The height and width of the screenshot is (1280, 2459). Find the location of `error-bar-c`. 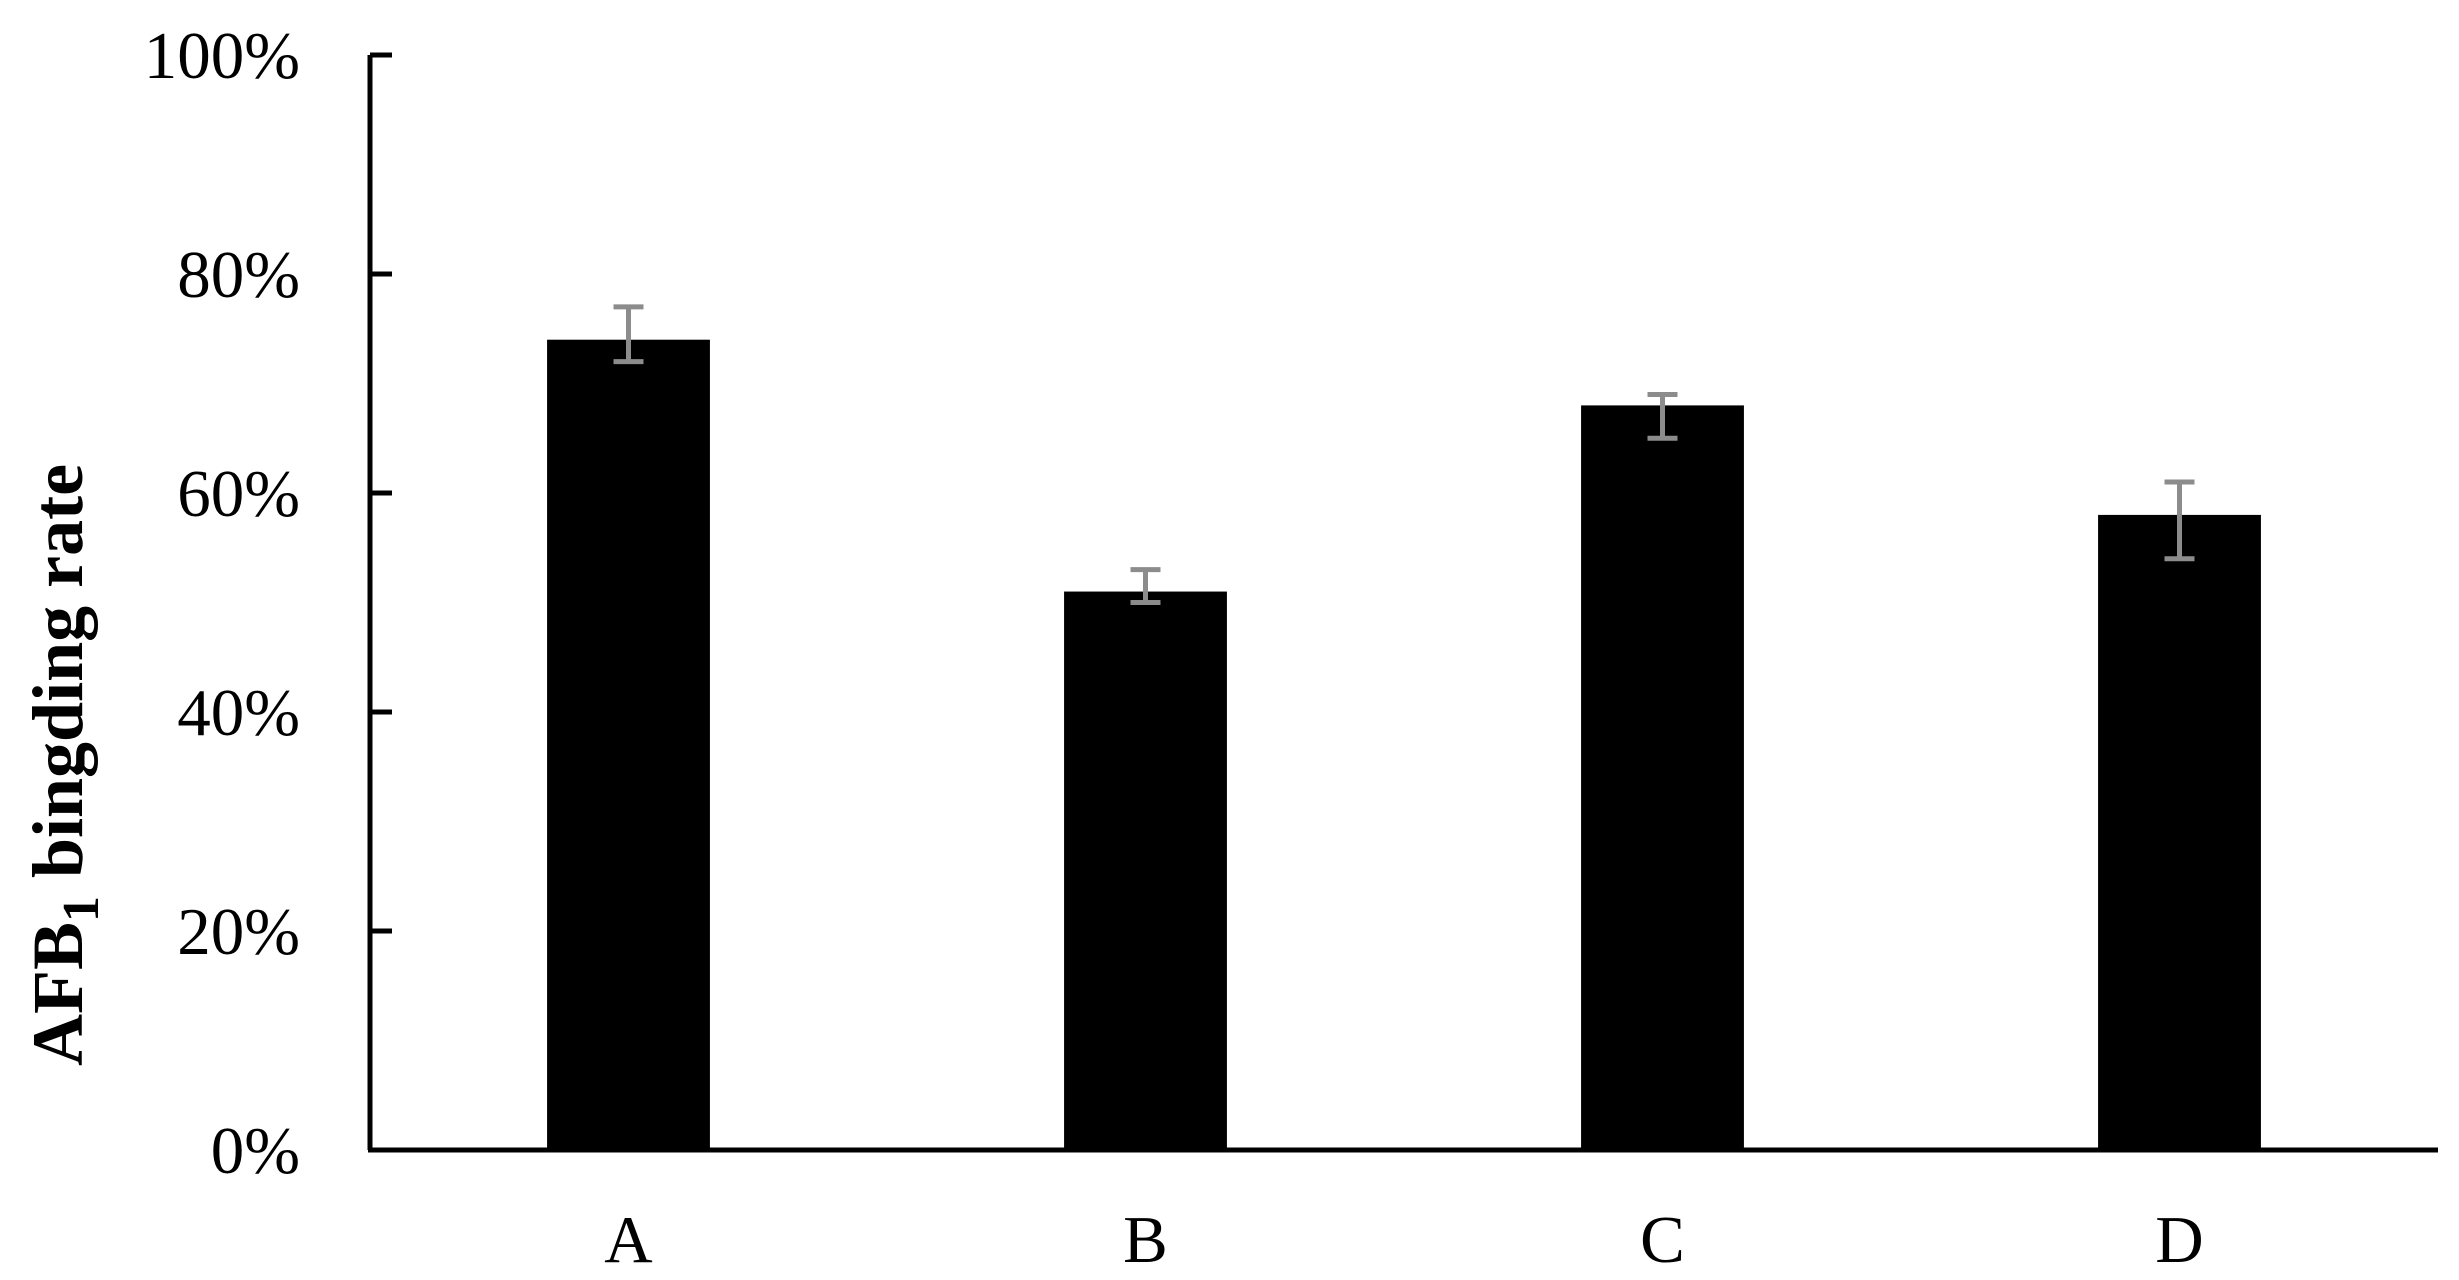

error-bar-c is located at coordinates (1662, 416).